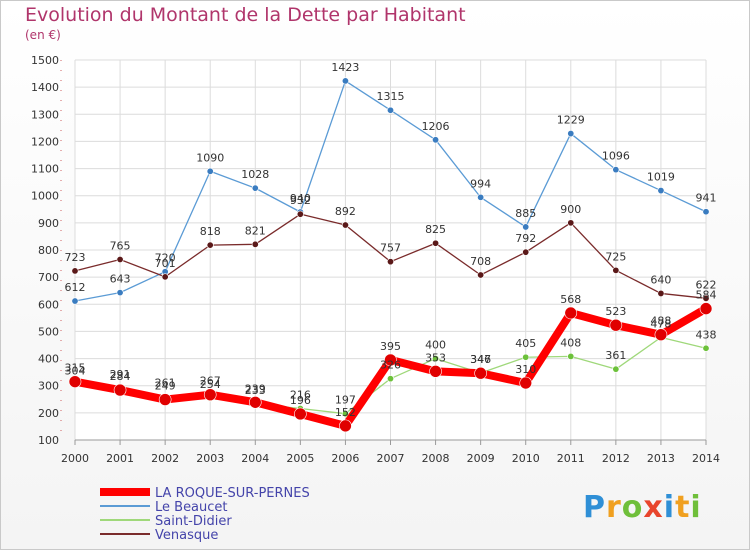  I want to click on y-tick-label: 400, so click(48, 359).